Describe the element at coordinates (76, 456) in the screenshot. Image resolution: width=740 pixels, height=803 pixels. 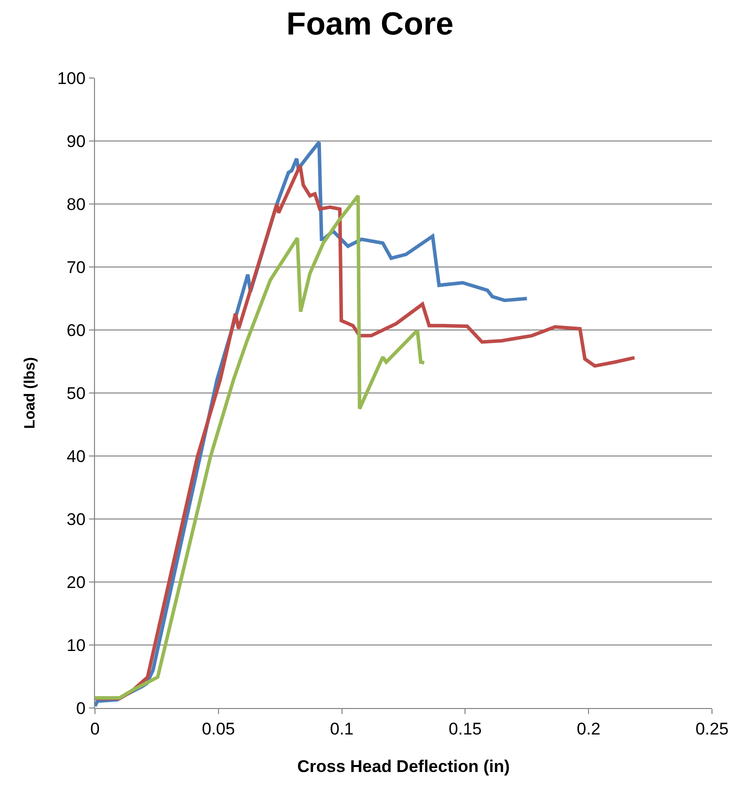
I see `y-tick-label: 40` at that location.